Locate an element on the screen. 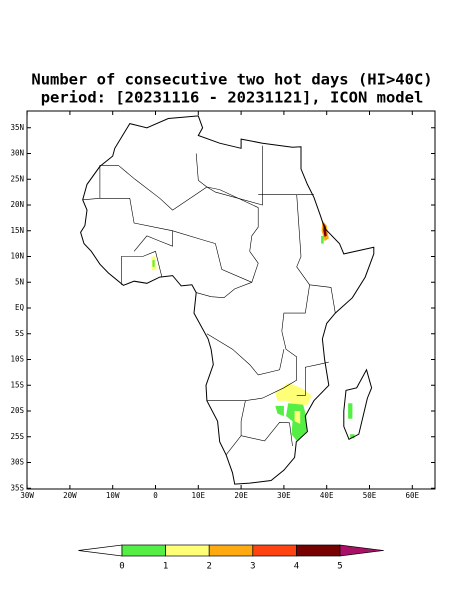  lon-tick-label: 20E is located at coordinates (241, 495).